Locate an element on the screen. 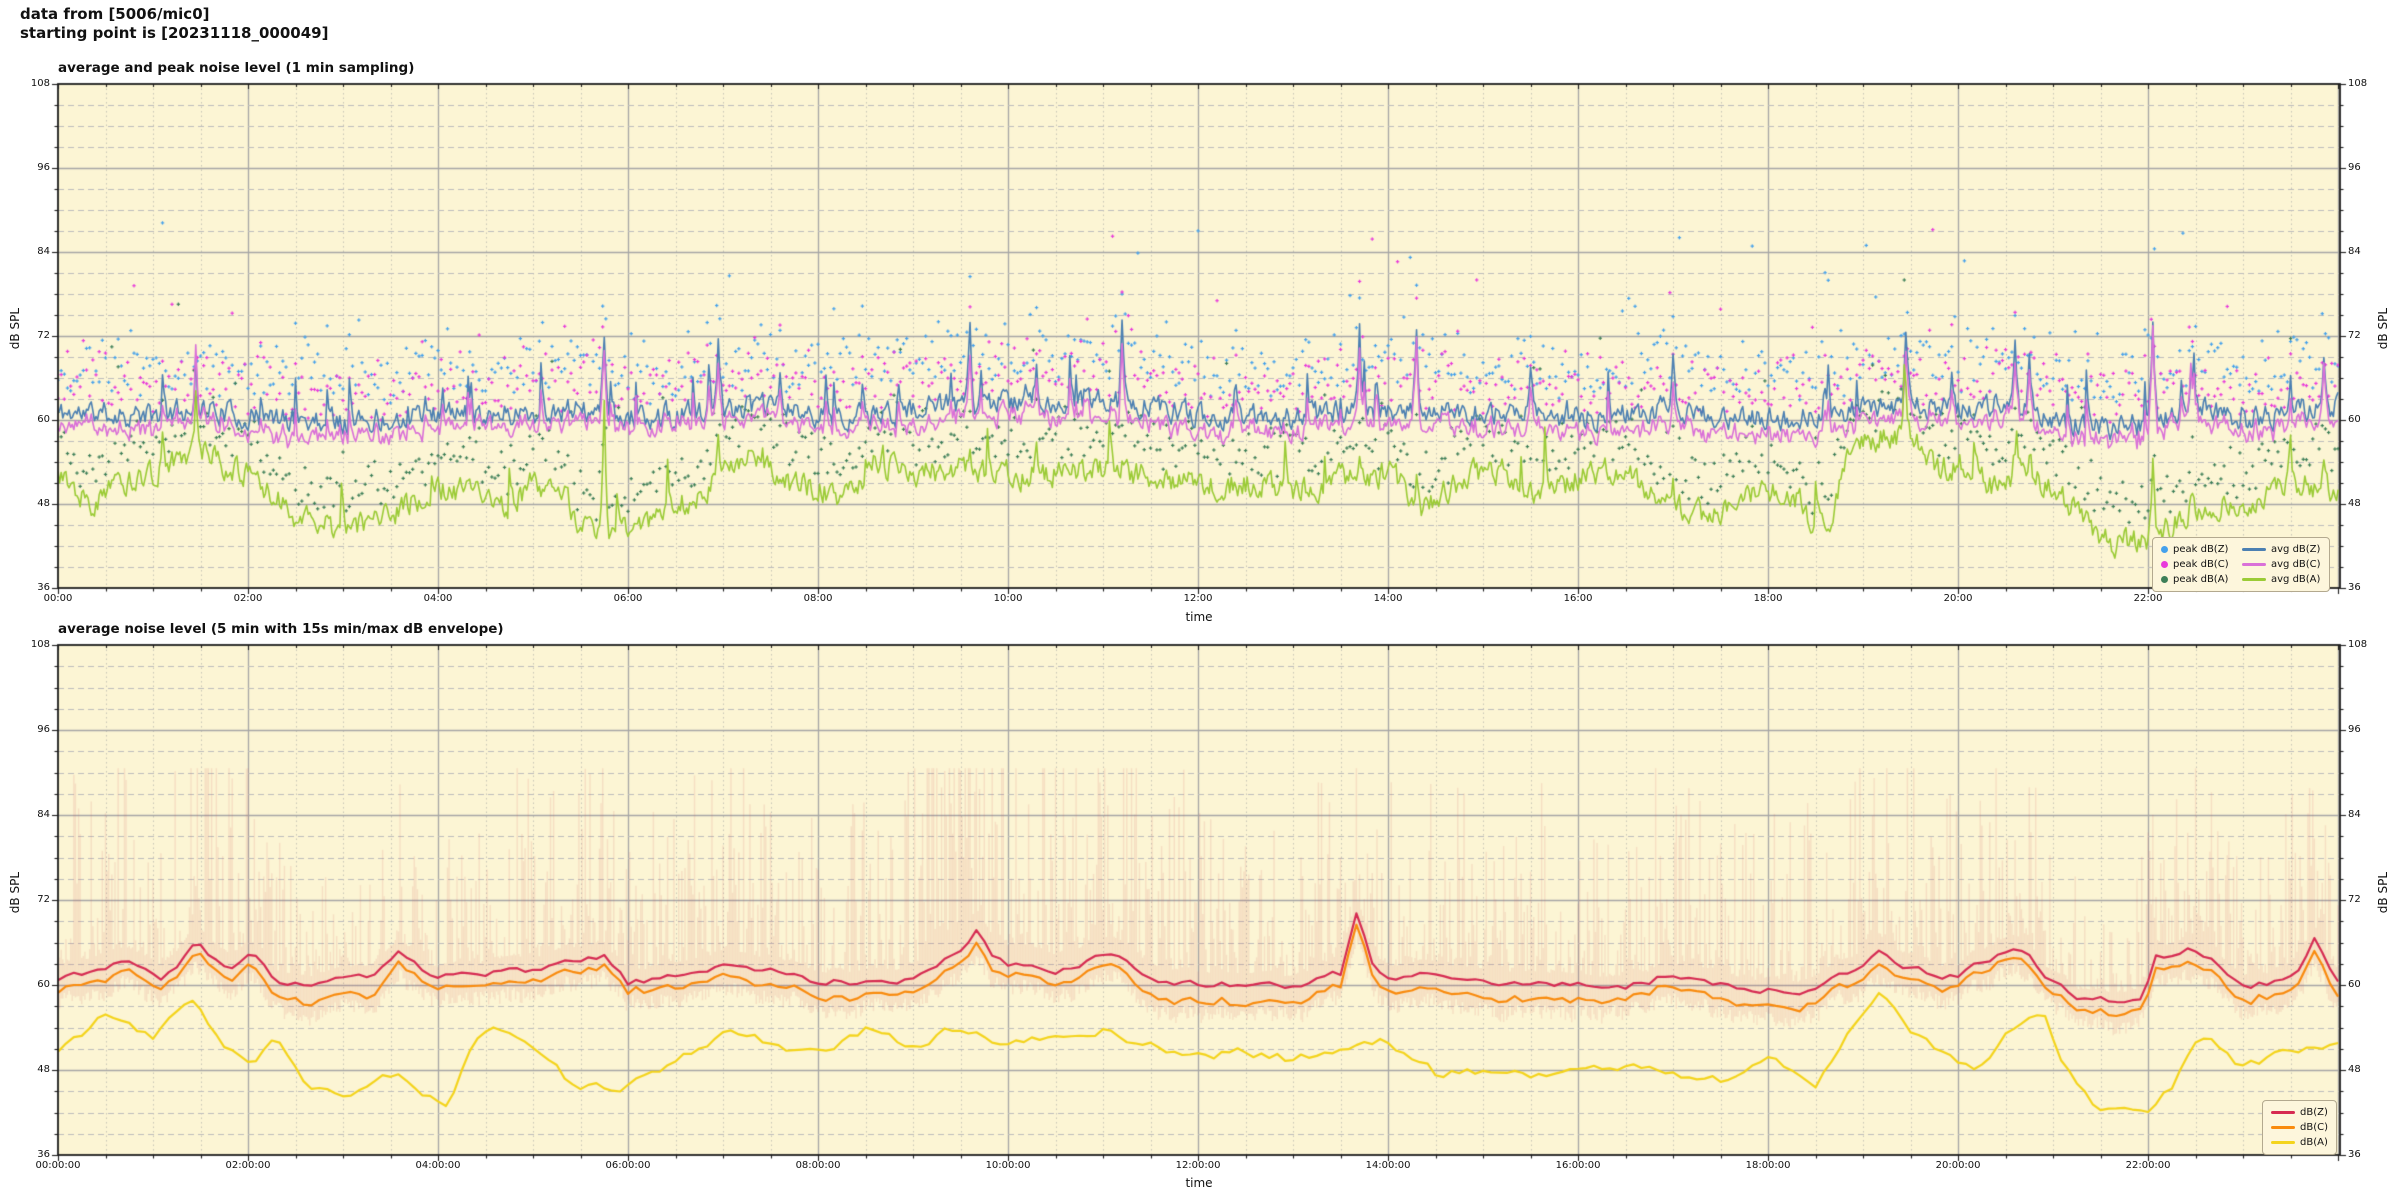 The image size is (2400, 1200). x-tick-label: 08:00 is located at coordinates (818, 598).